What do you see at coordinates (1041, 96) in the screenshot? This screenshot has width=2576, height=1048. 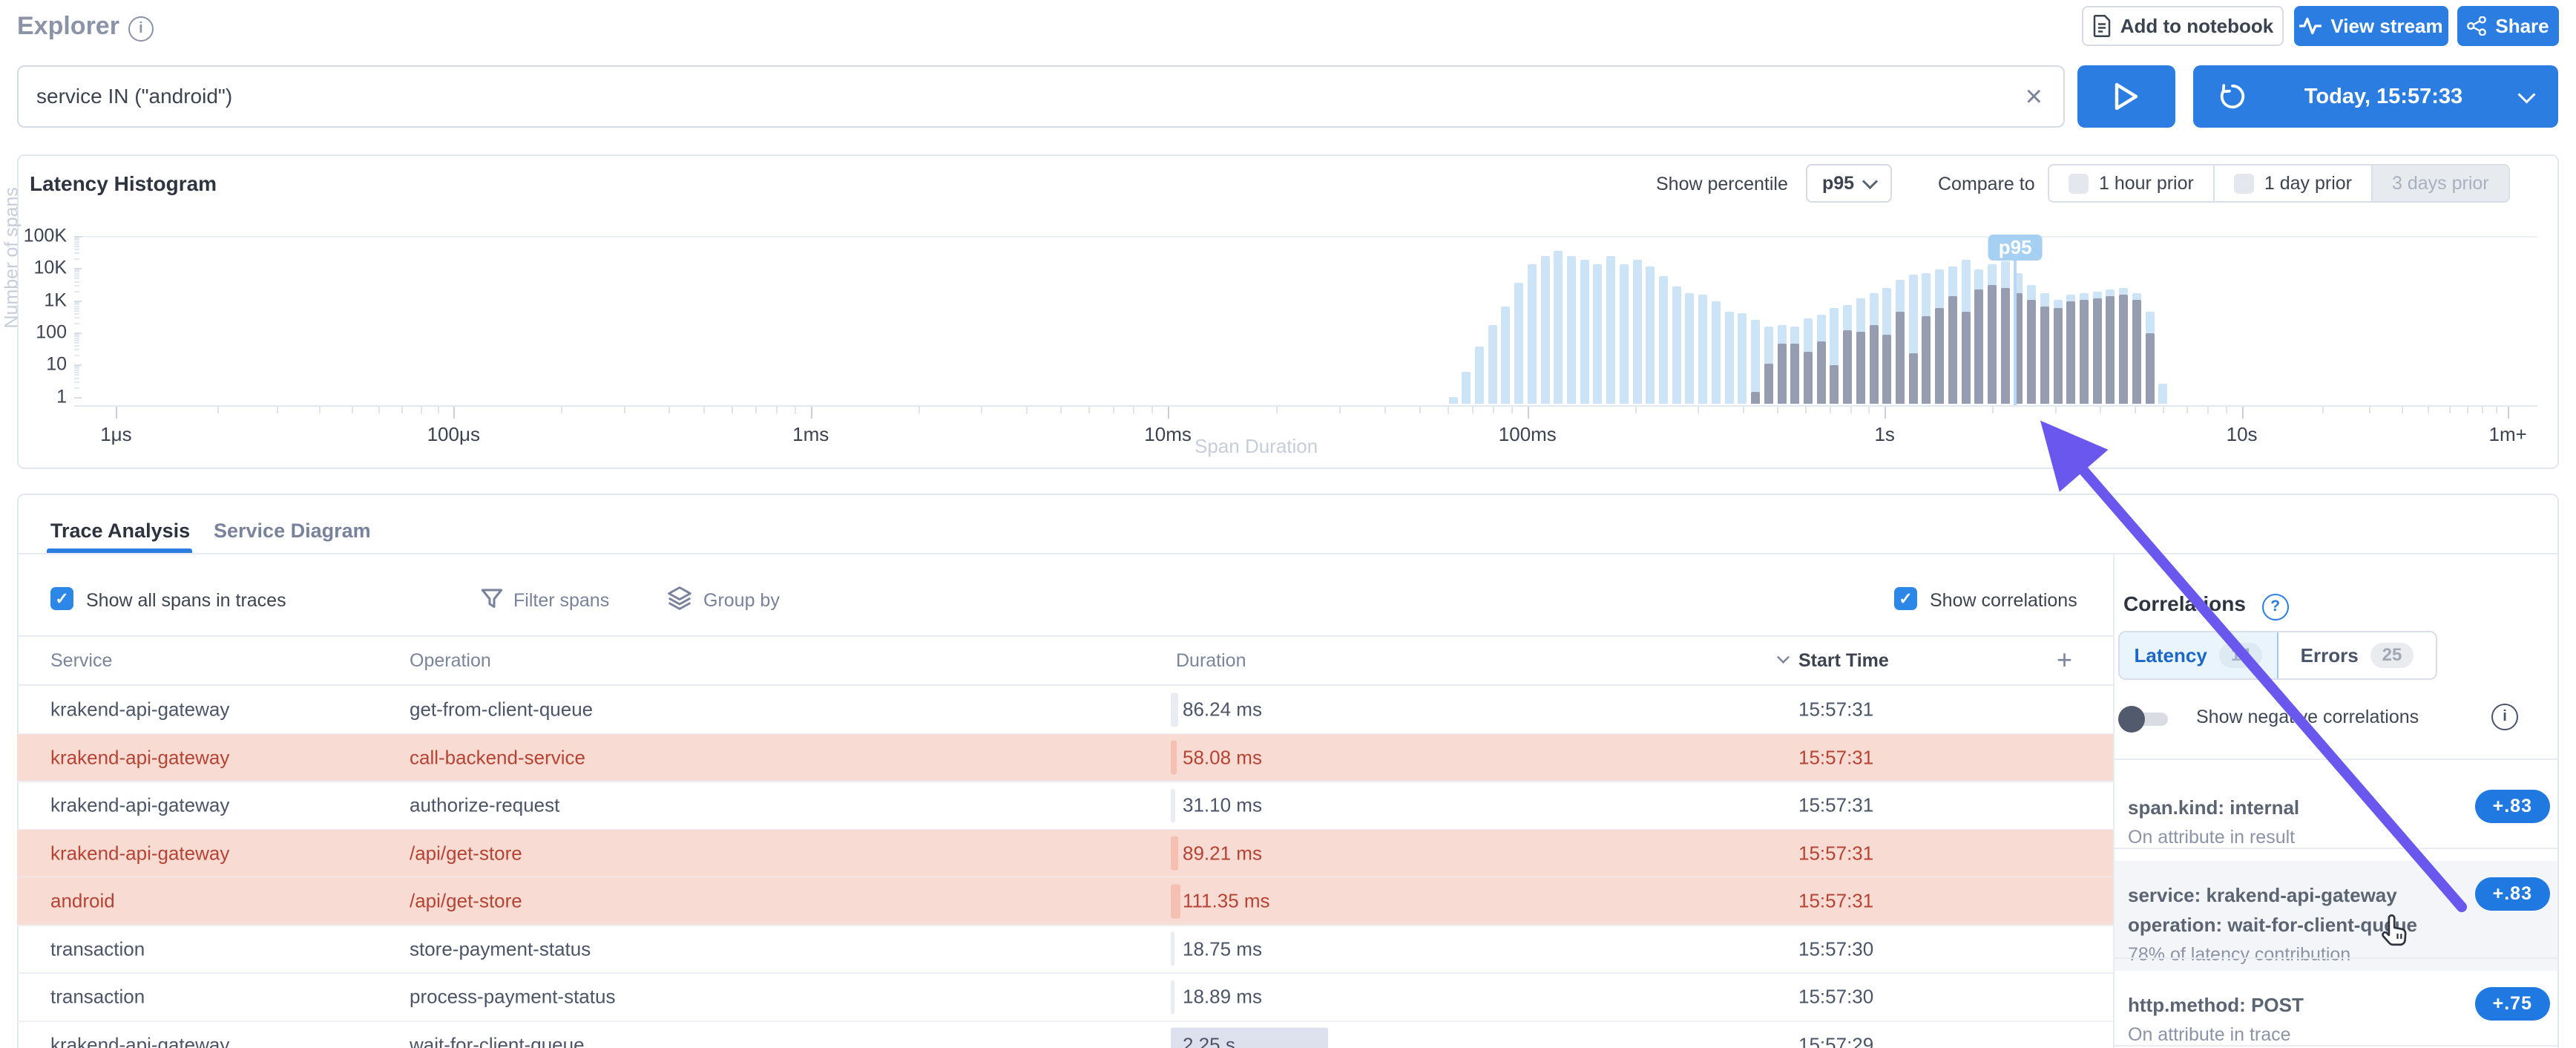 I see `query-input: service IN ("android") ×` at bounding box center [1041, 96].